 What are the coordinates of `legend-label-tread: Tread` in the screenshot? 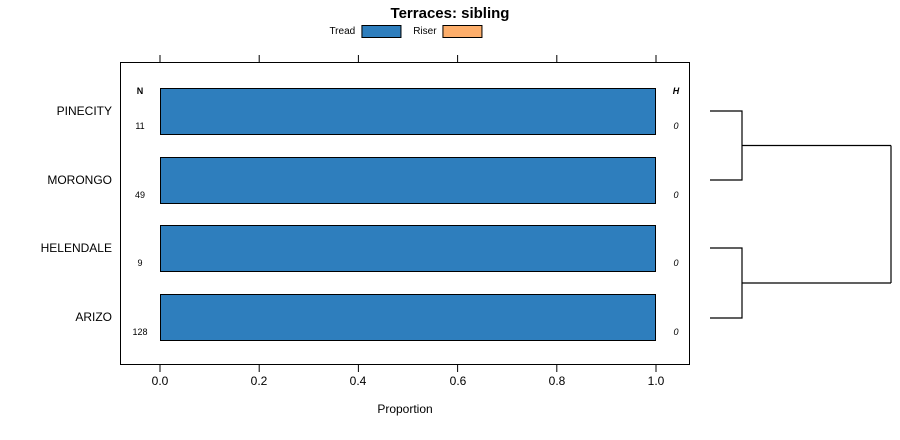 It's located at (342, 31).